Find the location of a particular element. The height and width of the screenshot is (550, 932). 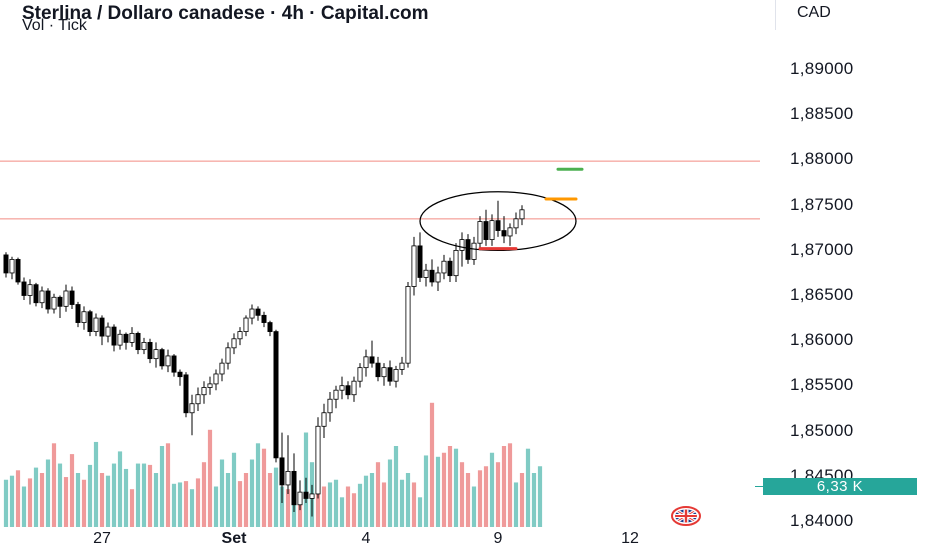

indicator-label: Vol · Tick is located at coordinates (54, 25).